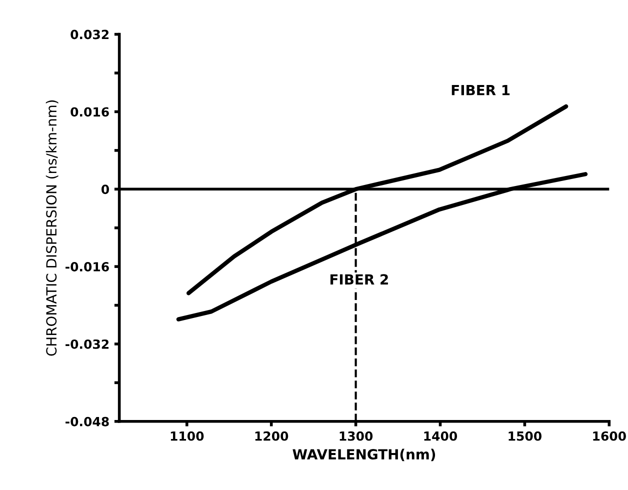 The height and width of the screenshot is (490, 628). I want to click on text: FIBER 1, so click(481, 90).